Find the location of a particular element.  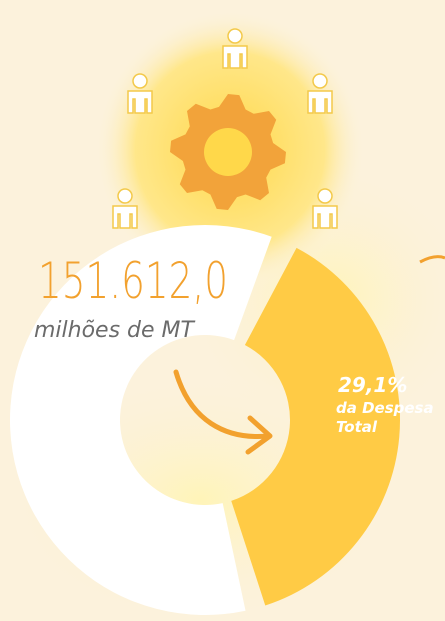

gear is located at coordinates (228, 152).